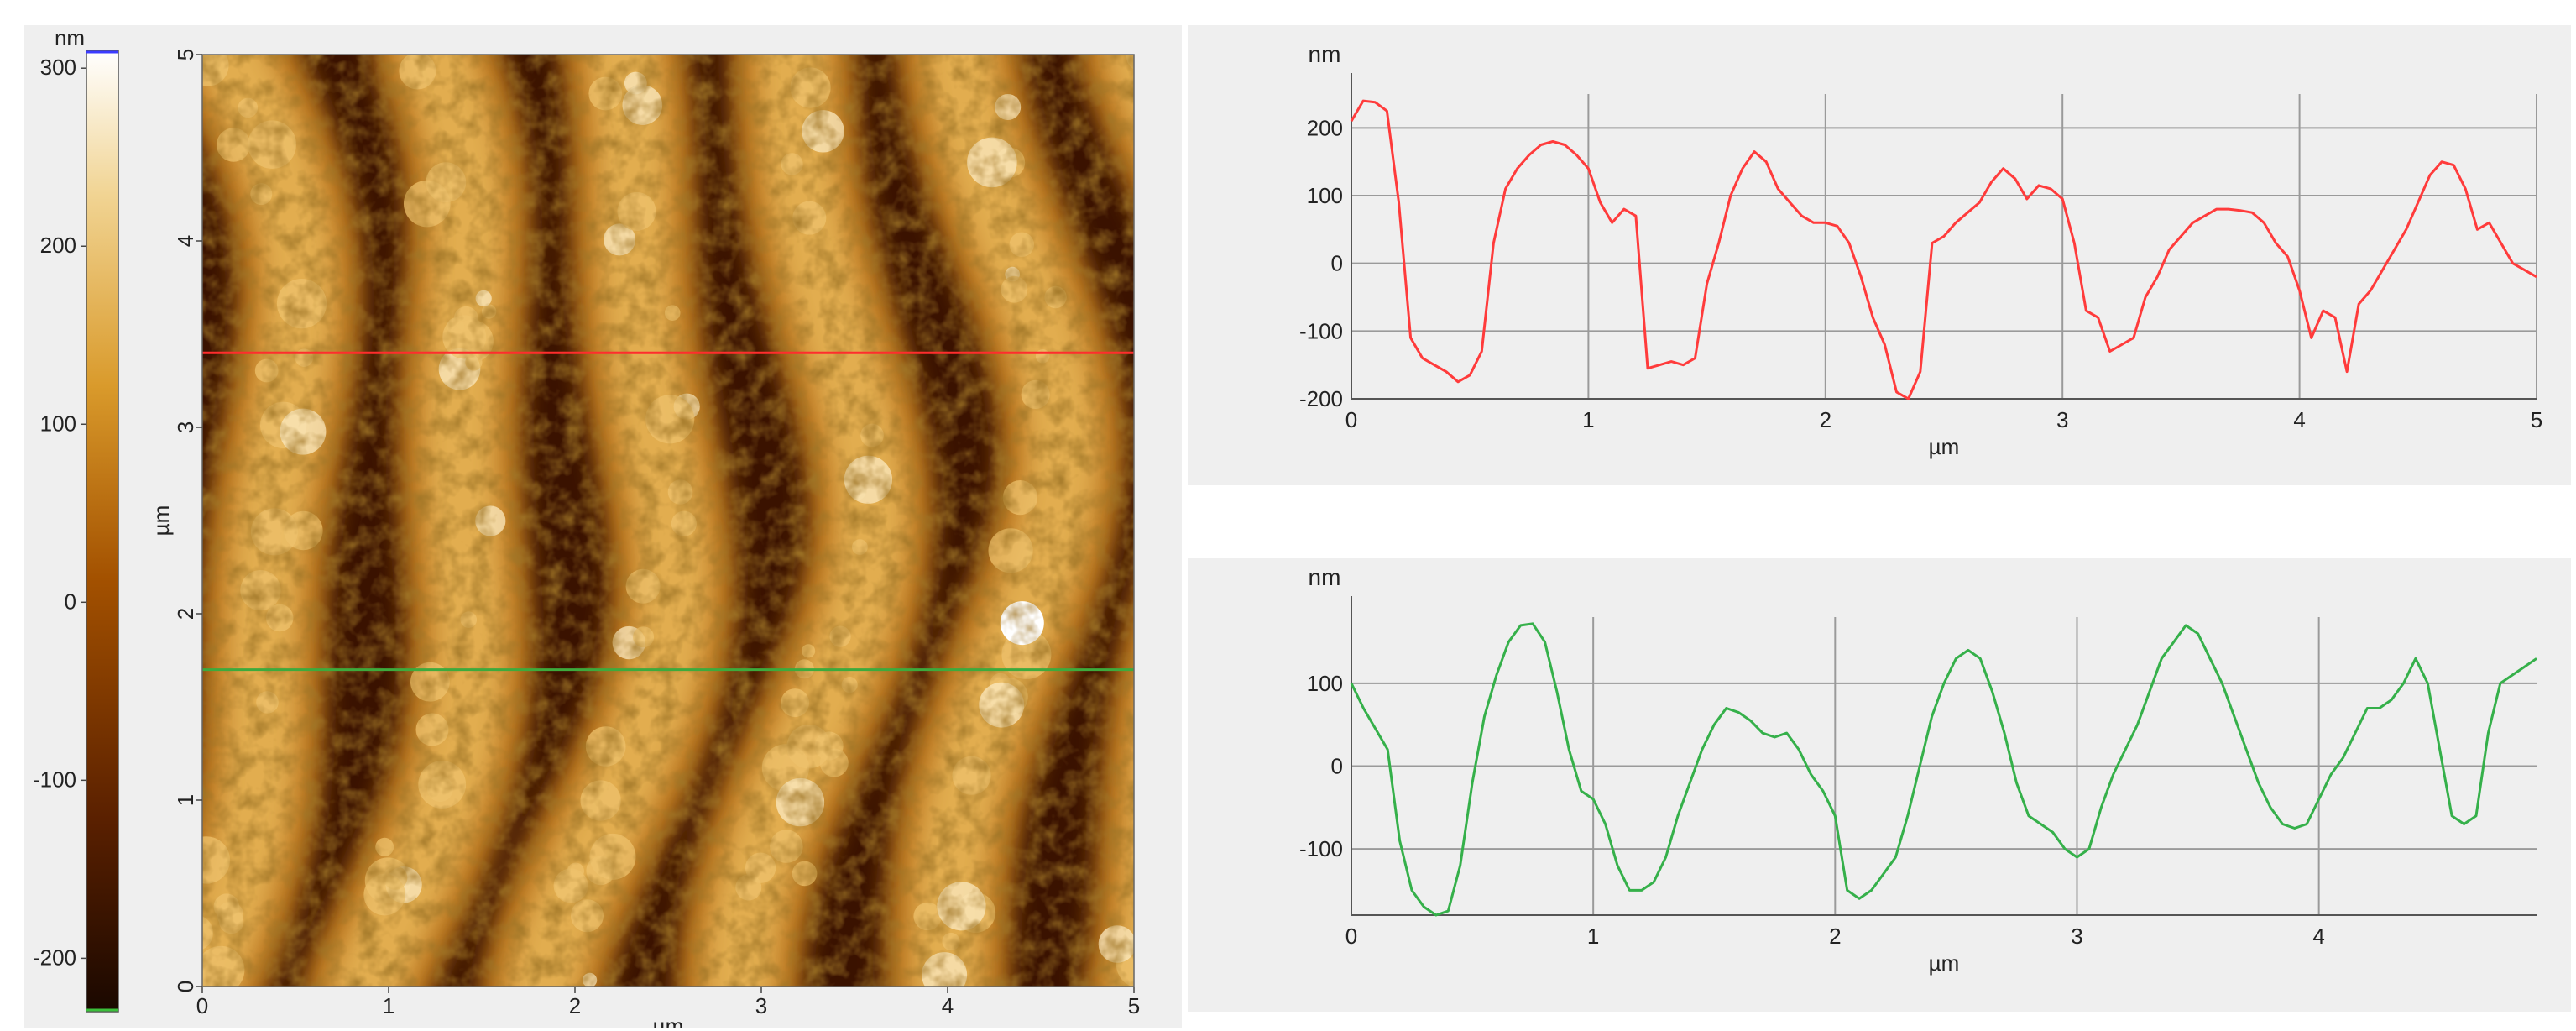 The height and width of the screenshot is (1031, 2576). I want to click on afm-ridge, so click(1105, 521).